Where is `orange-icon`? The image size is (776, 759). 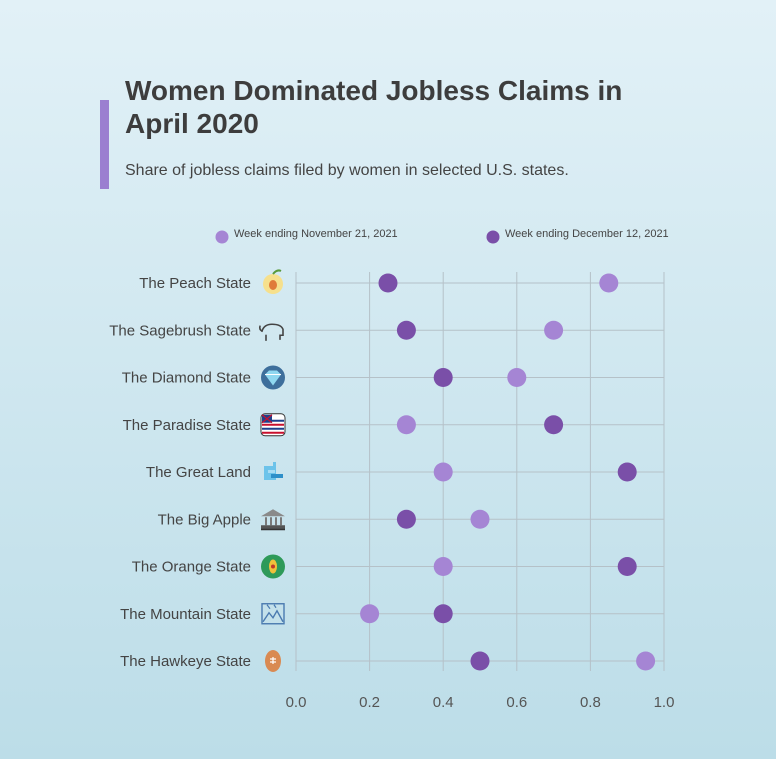 orange-icon is located at coordinates (273, 566).